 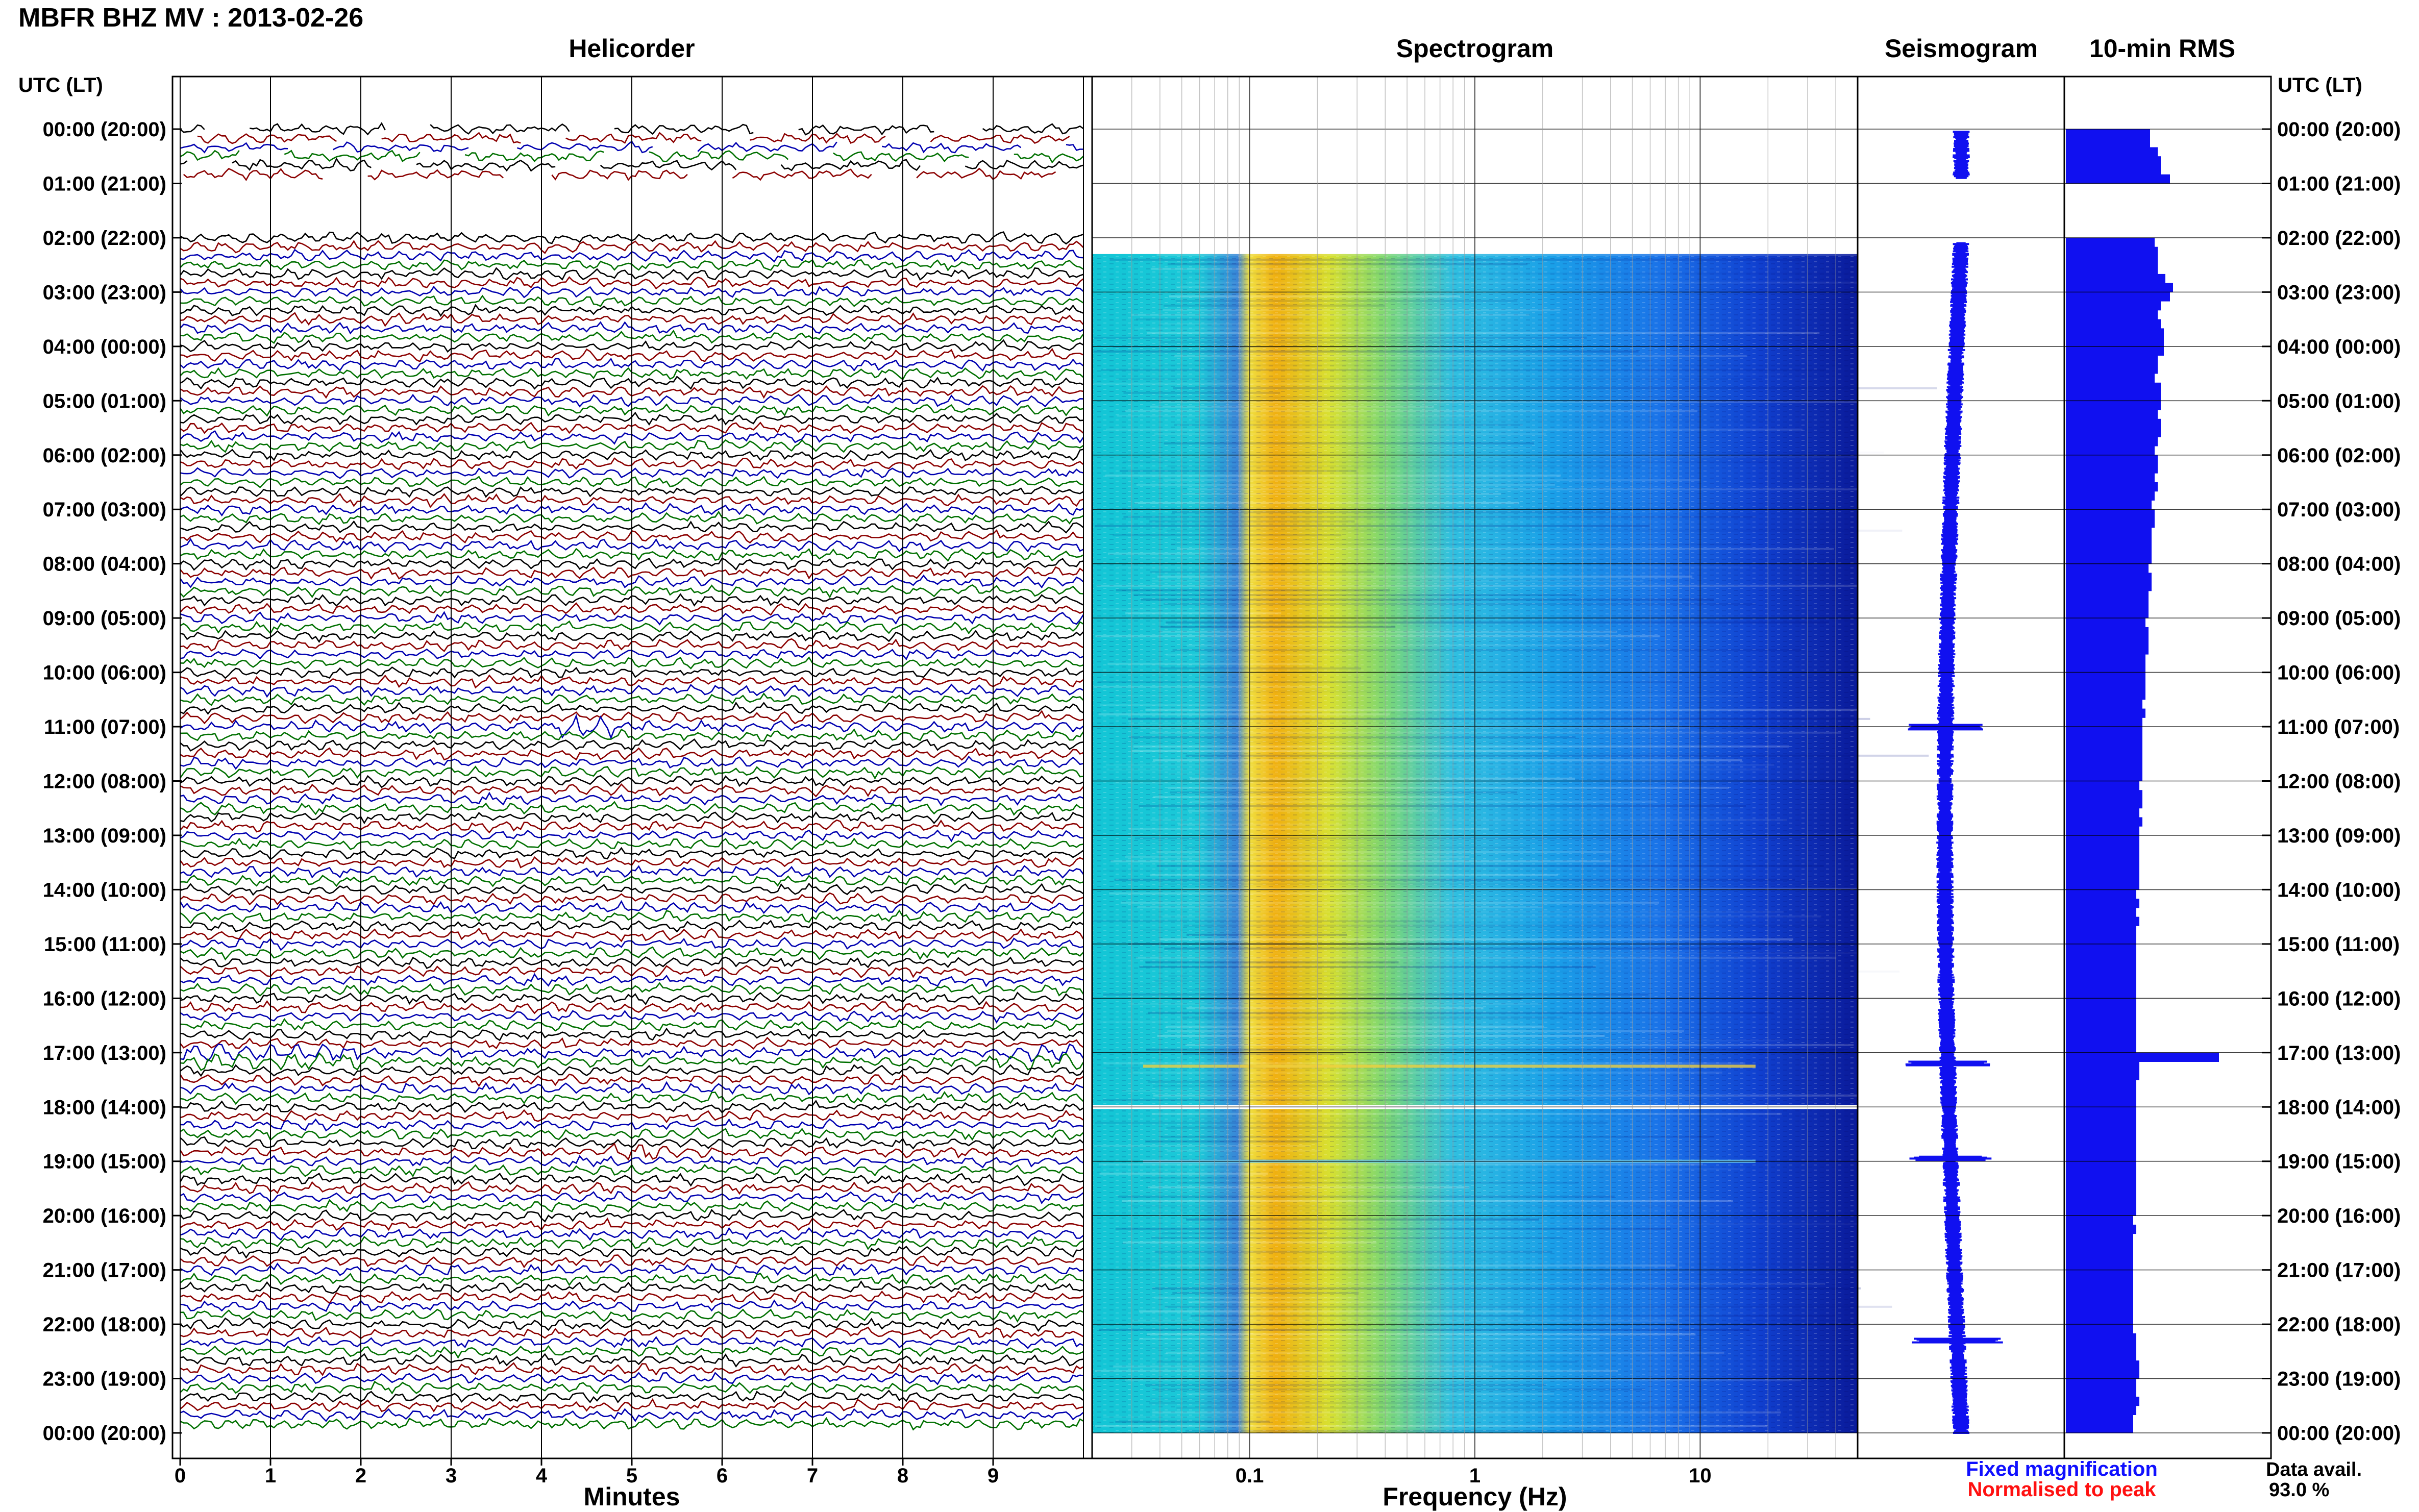 I want to click on time-tick-label-left: 11:00 (07:00), so click(x=105, y=727).